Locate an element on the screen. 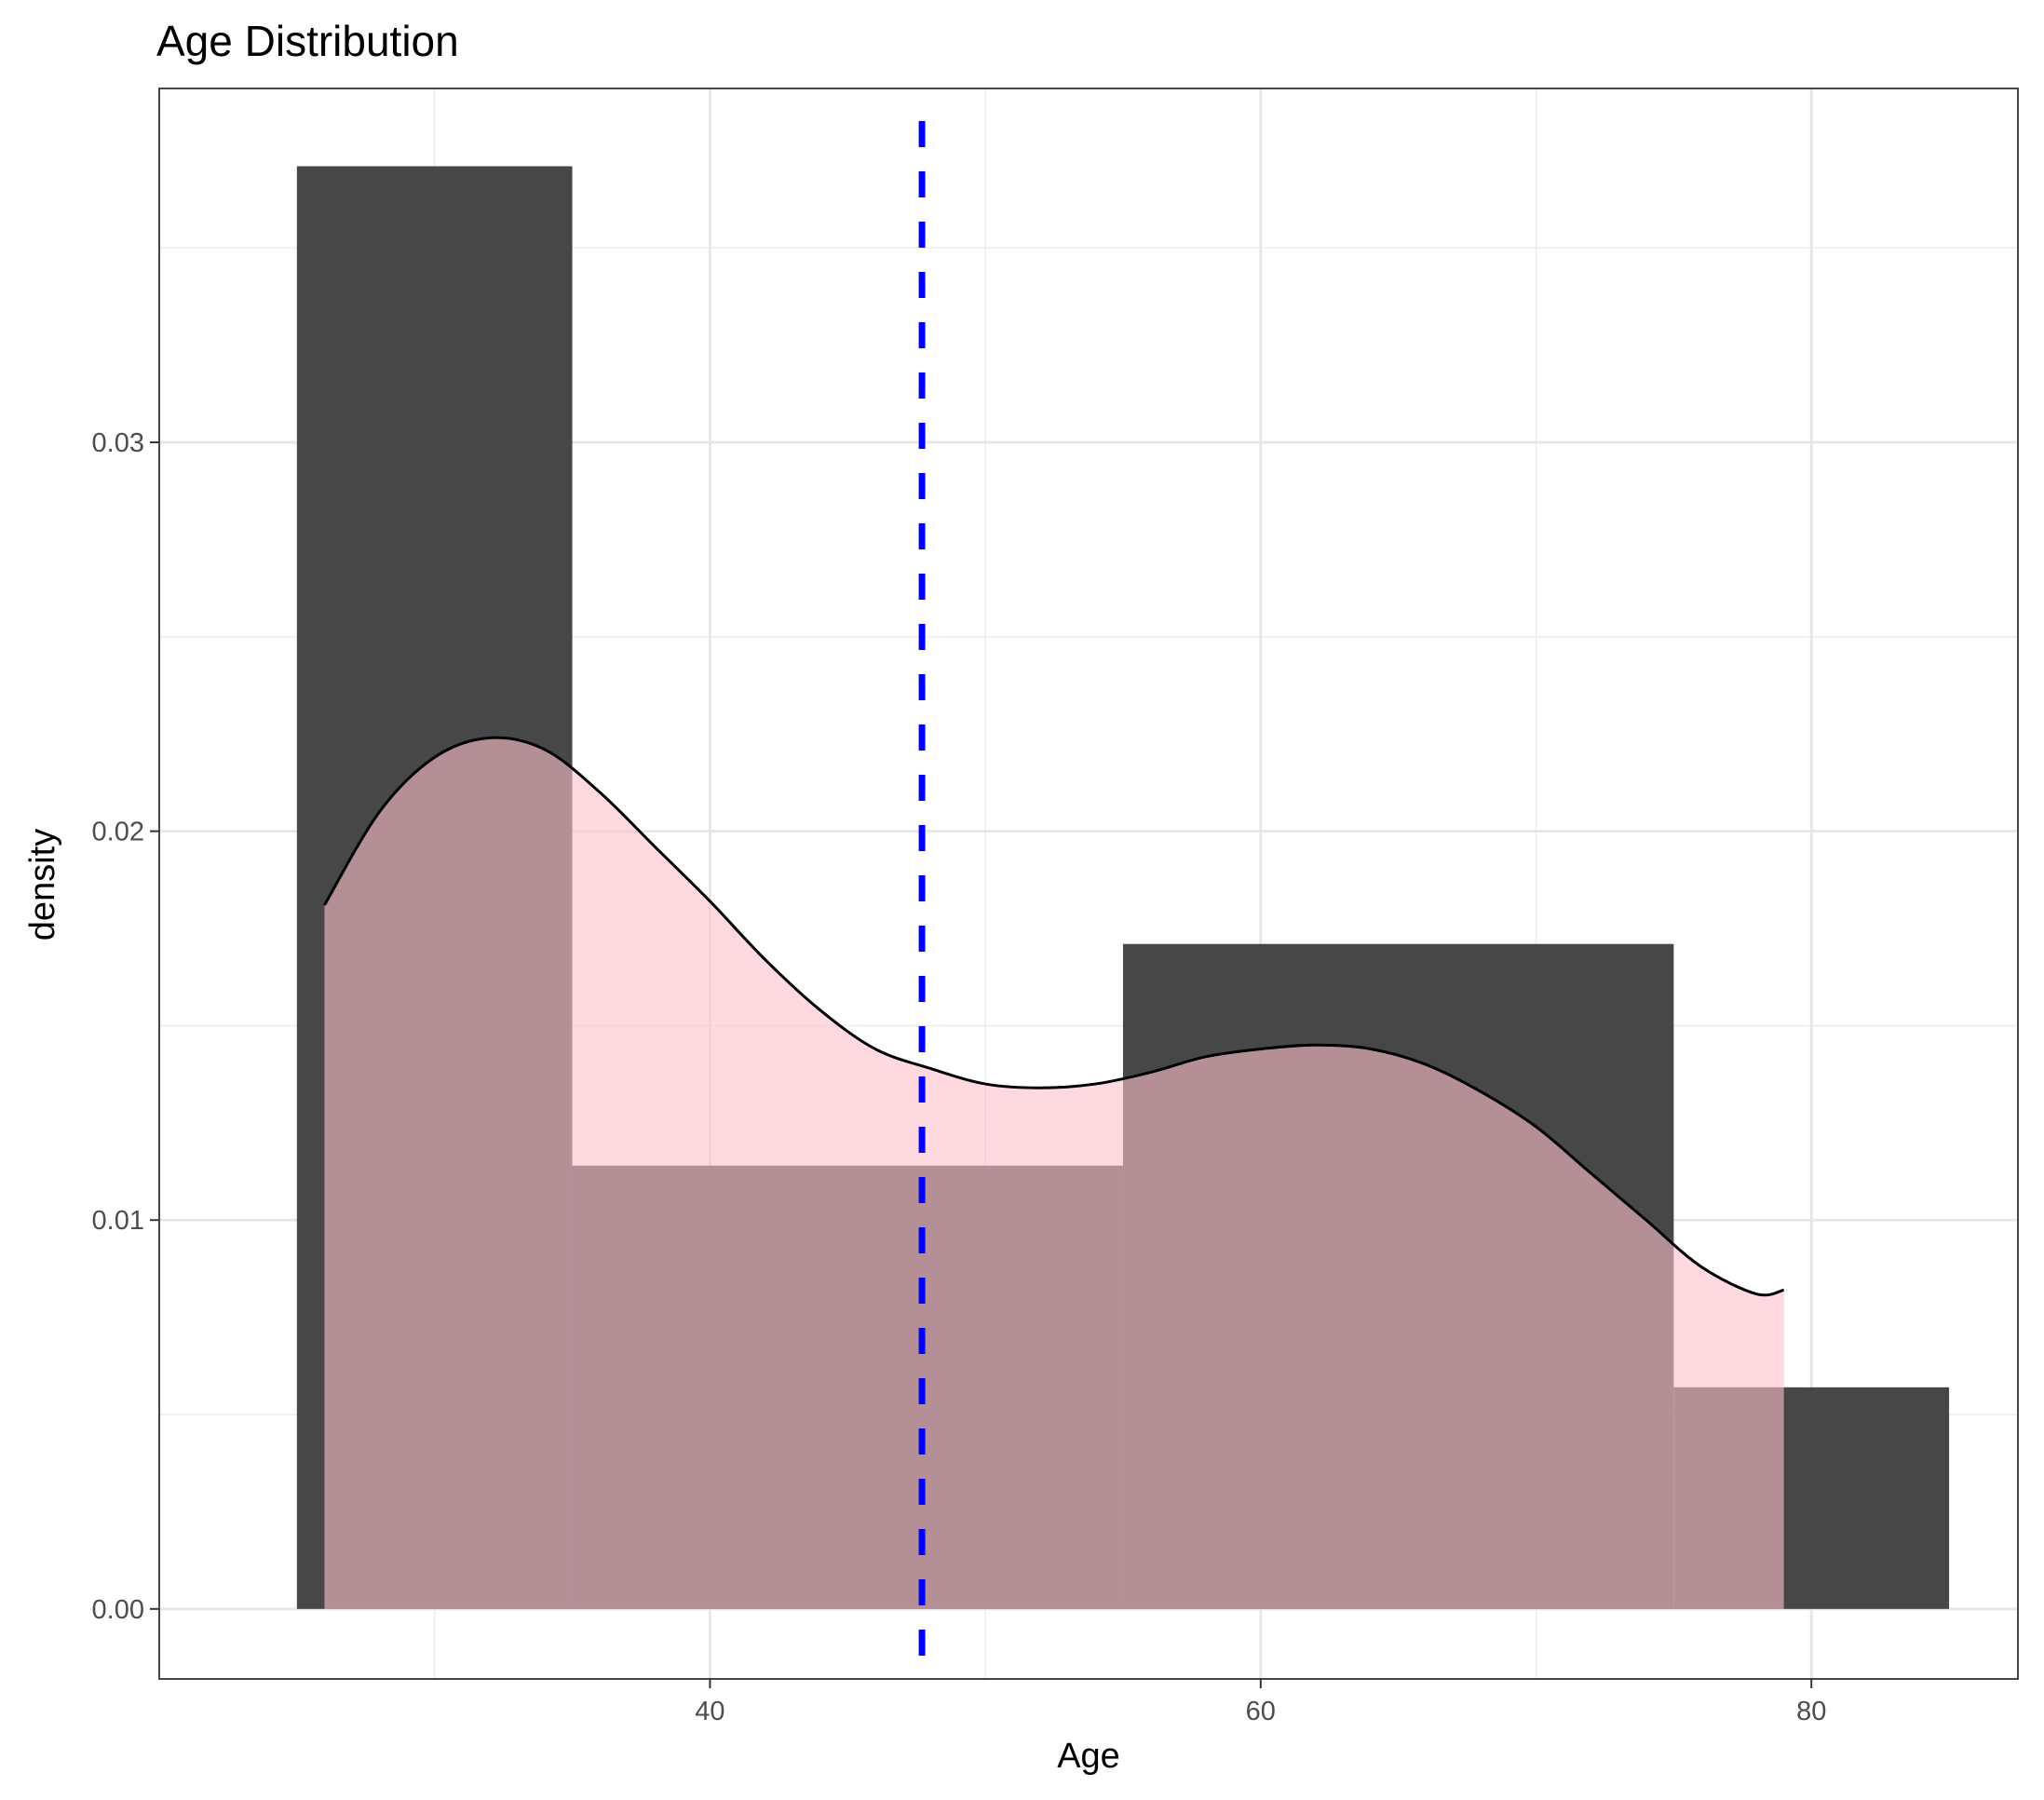 The image size is (2044, 1800). y-tick-label: 0.00 is located at coordinates (118, 1610).